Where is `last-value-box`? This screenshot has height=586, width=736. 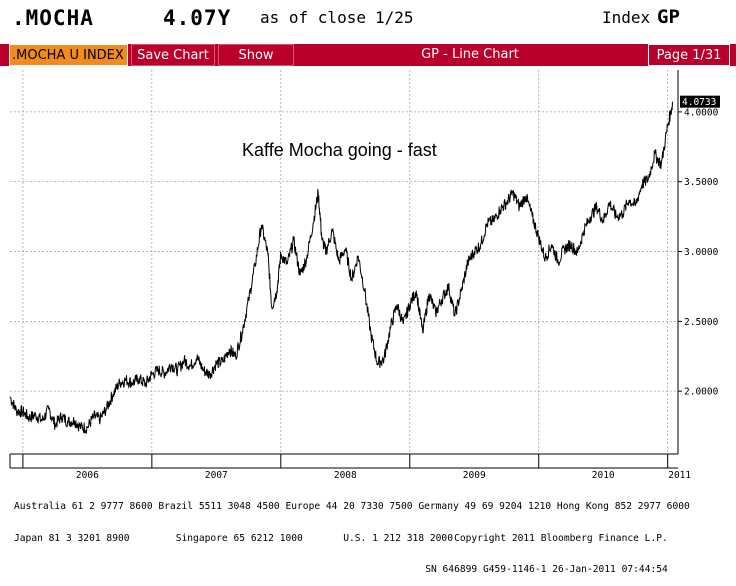 last-value-box is located at coordinates (700, 101).